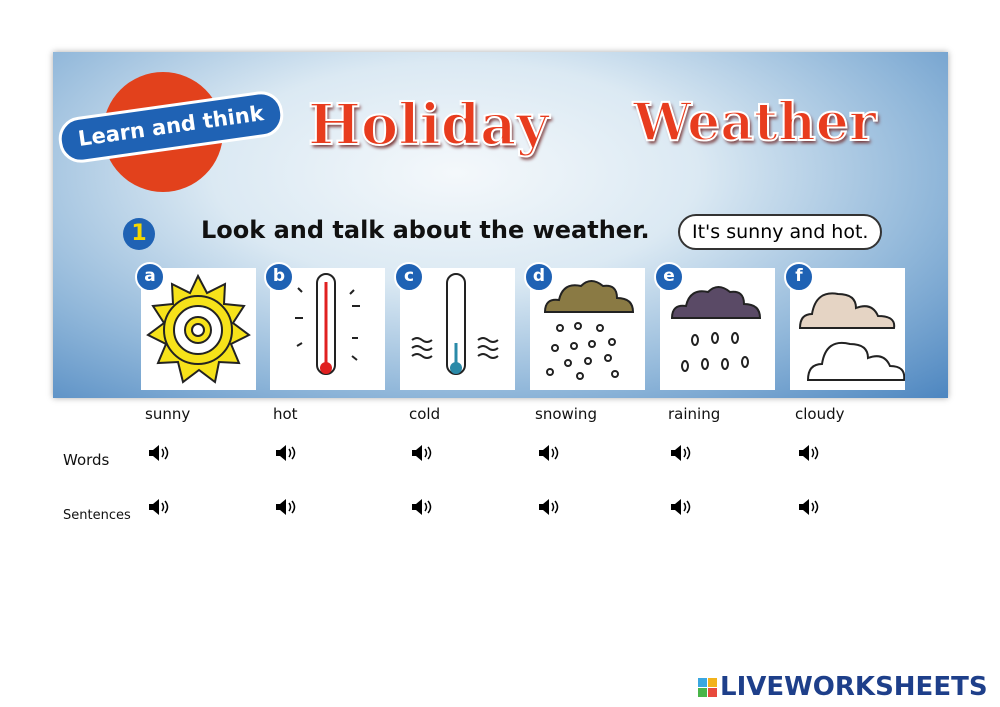 The image size is (1000, 707). What do you see at coordinates (754, 122) in the screenshot?
I see `title-weather: Weather` at bounding box center [754, 122].